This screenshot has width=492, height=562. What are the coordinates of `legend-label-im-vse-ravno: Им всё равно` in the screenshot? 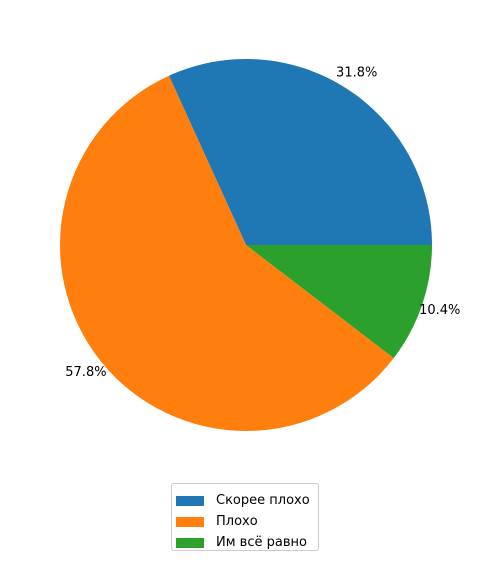 It's located at (261, 542).